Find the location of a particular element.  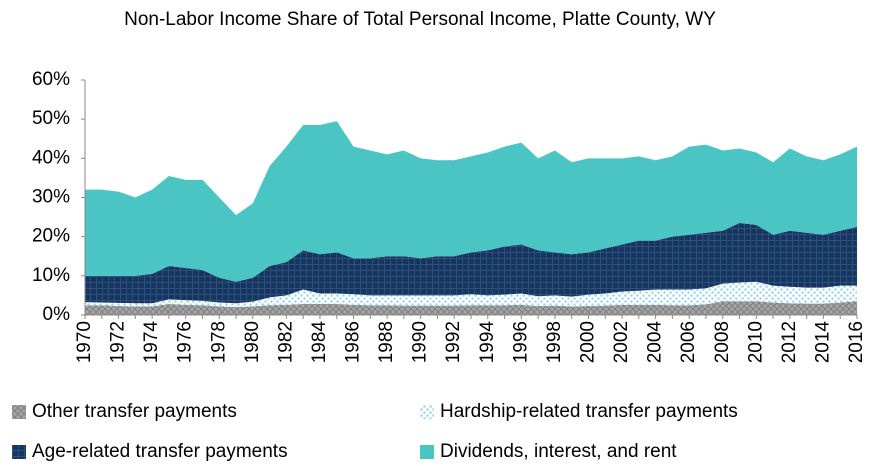

x-tick-label: 1980 is located at coordinates (252, 342).